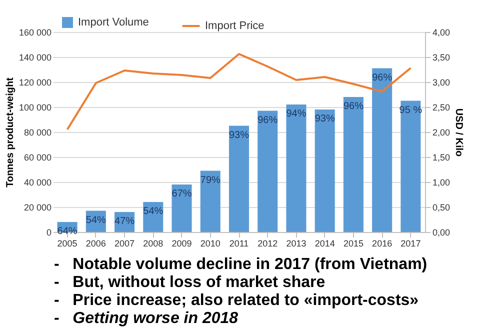  I want to click on annotation: 47%, so click(124, 221).